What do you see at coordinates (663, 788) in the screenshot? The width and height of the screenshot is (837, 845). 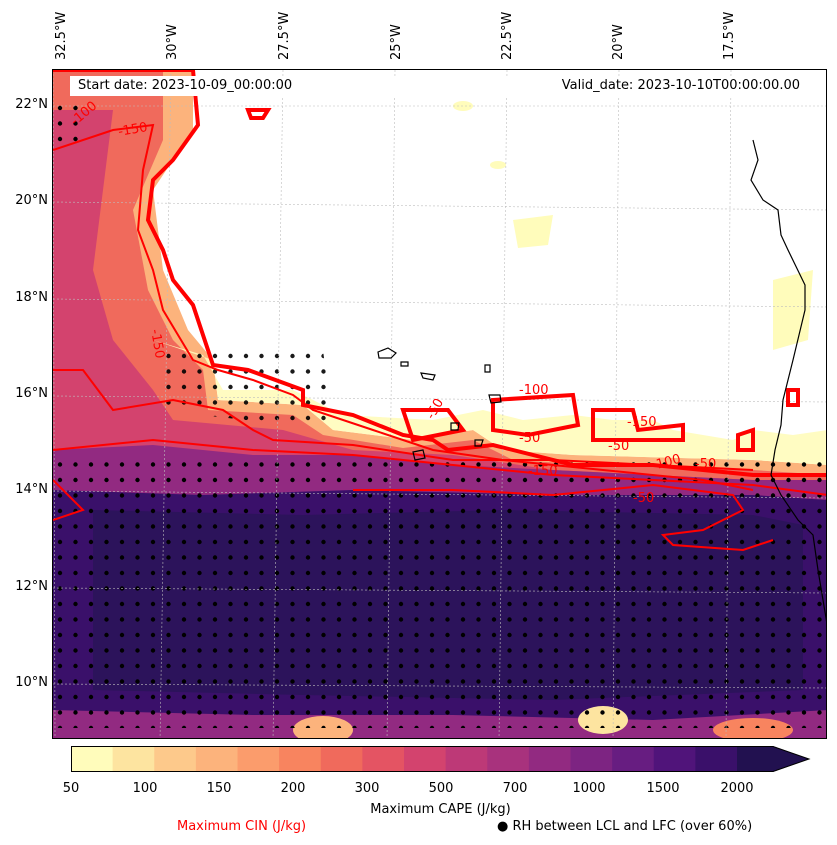 I see `colorbar-tick-label: 1500` at bounding box center [663, 788].